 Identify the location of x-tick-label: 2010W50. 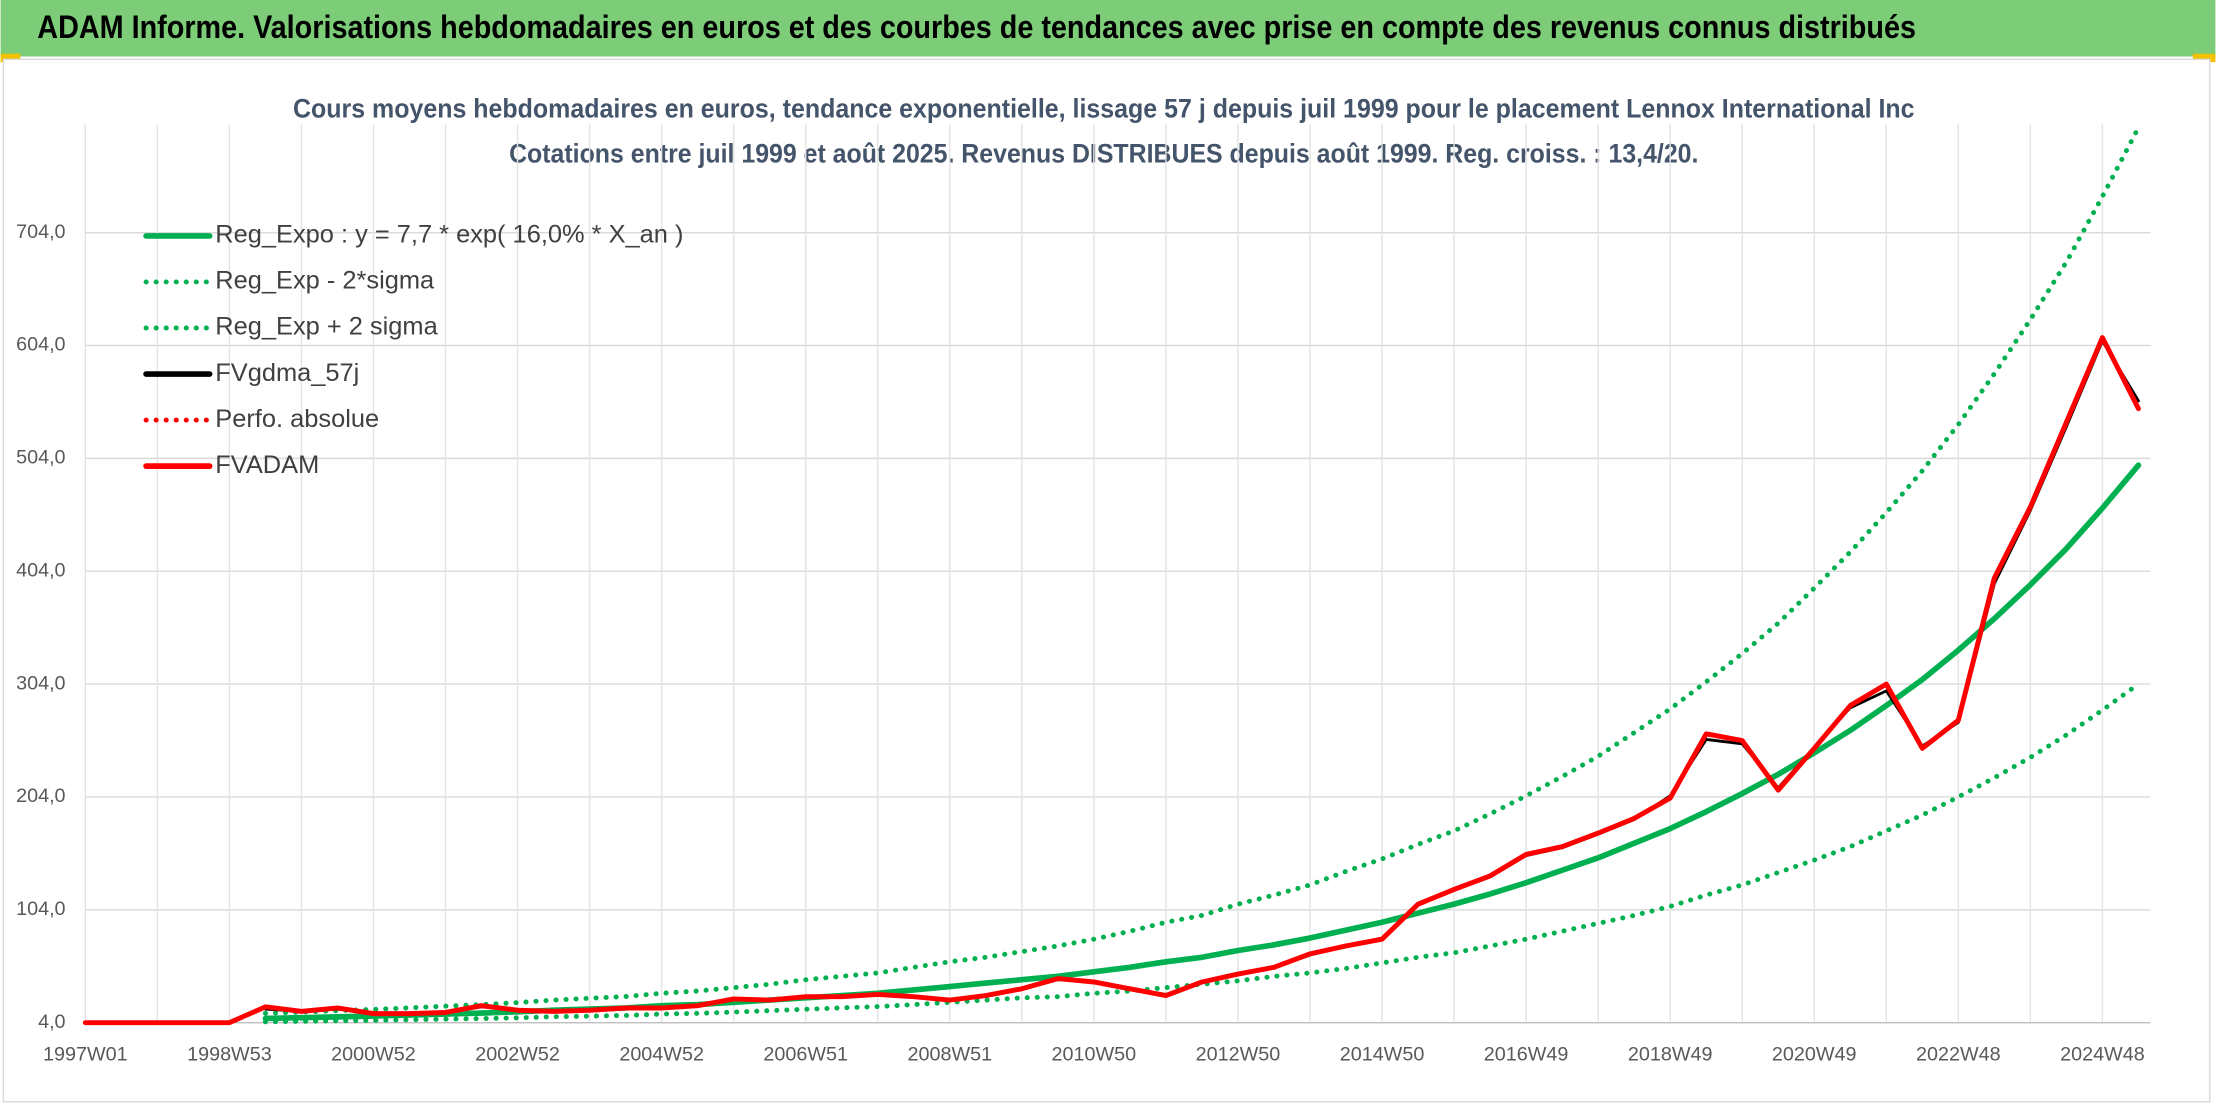
(1094, 1054).